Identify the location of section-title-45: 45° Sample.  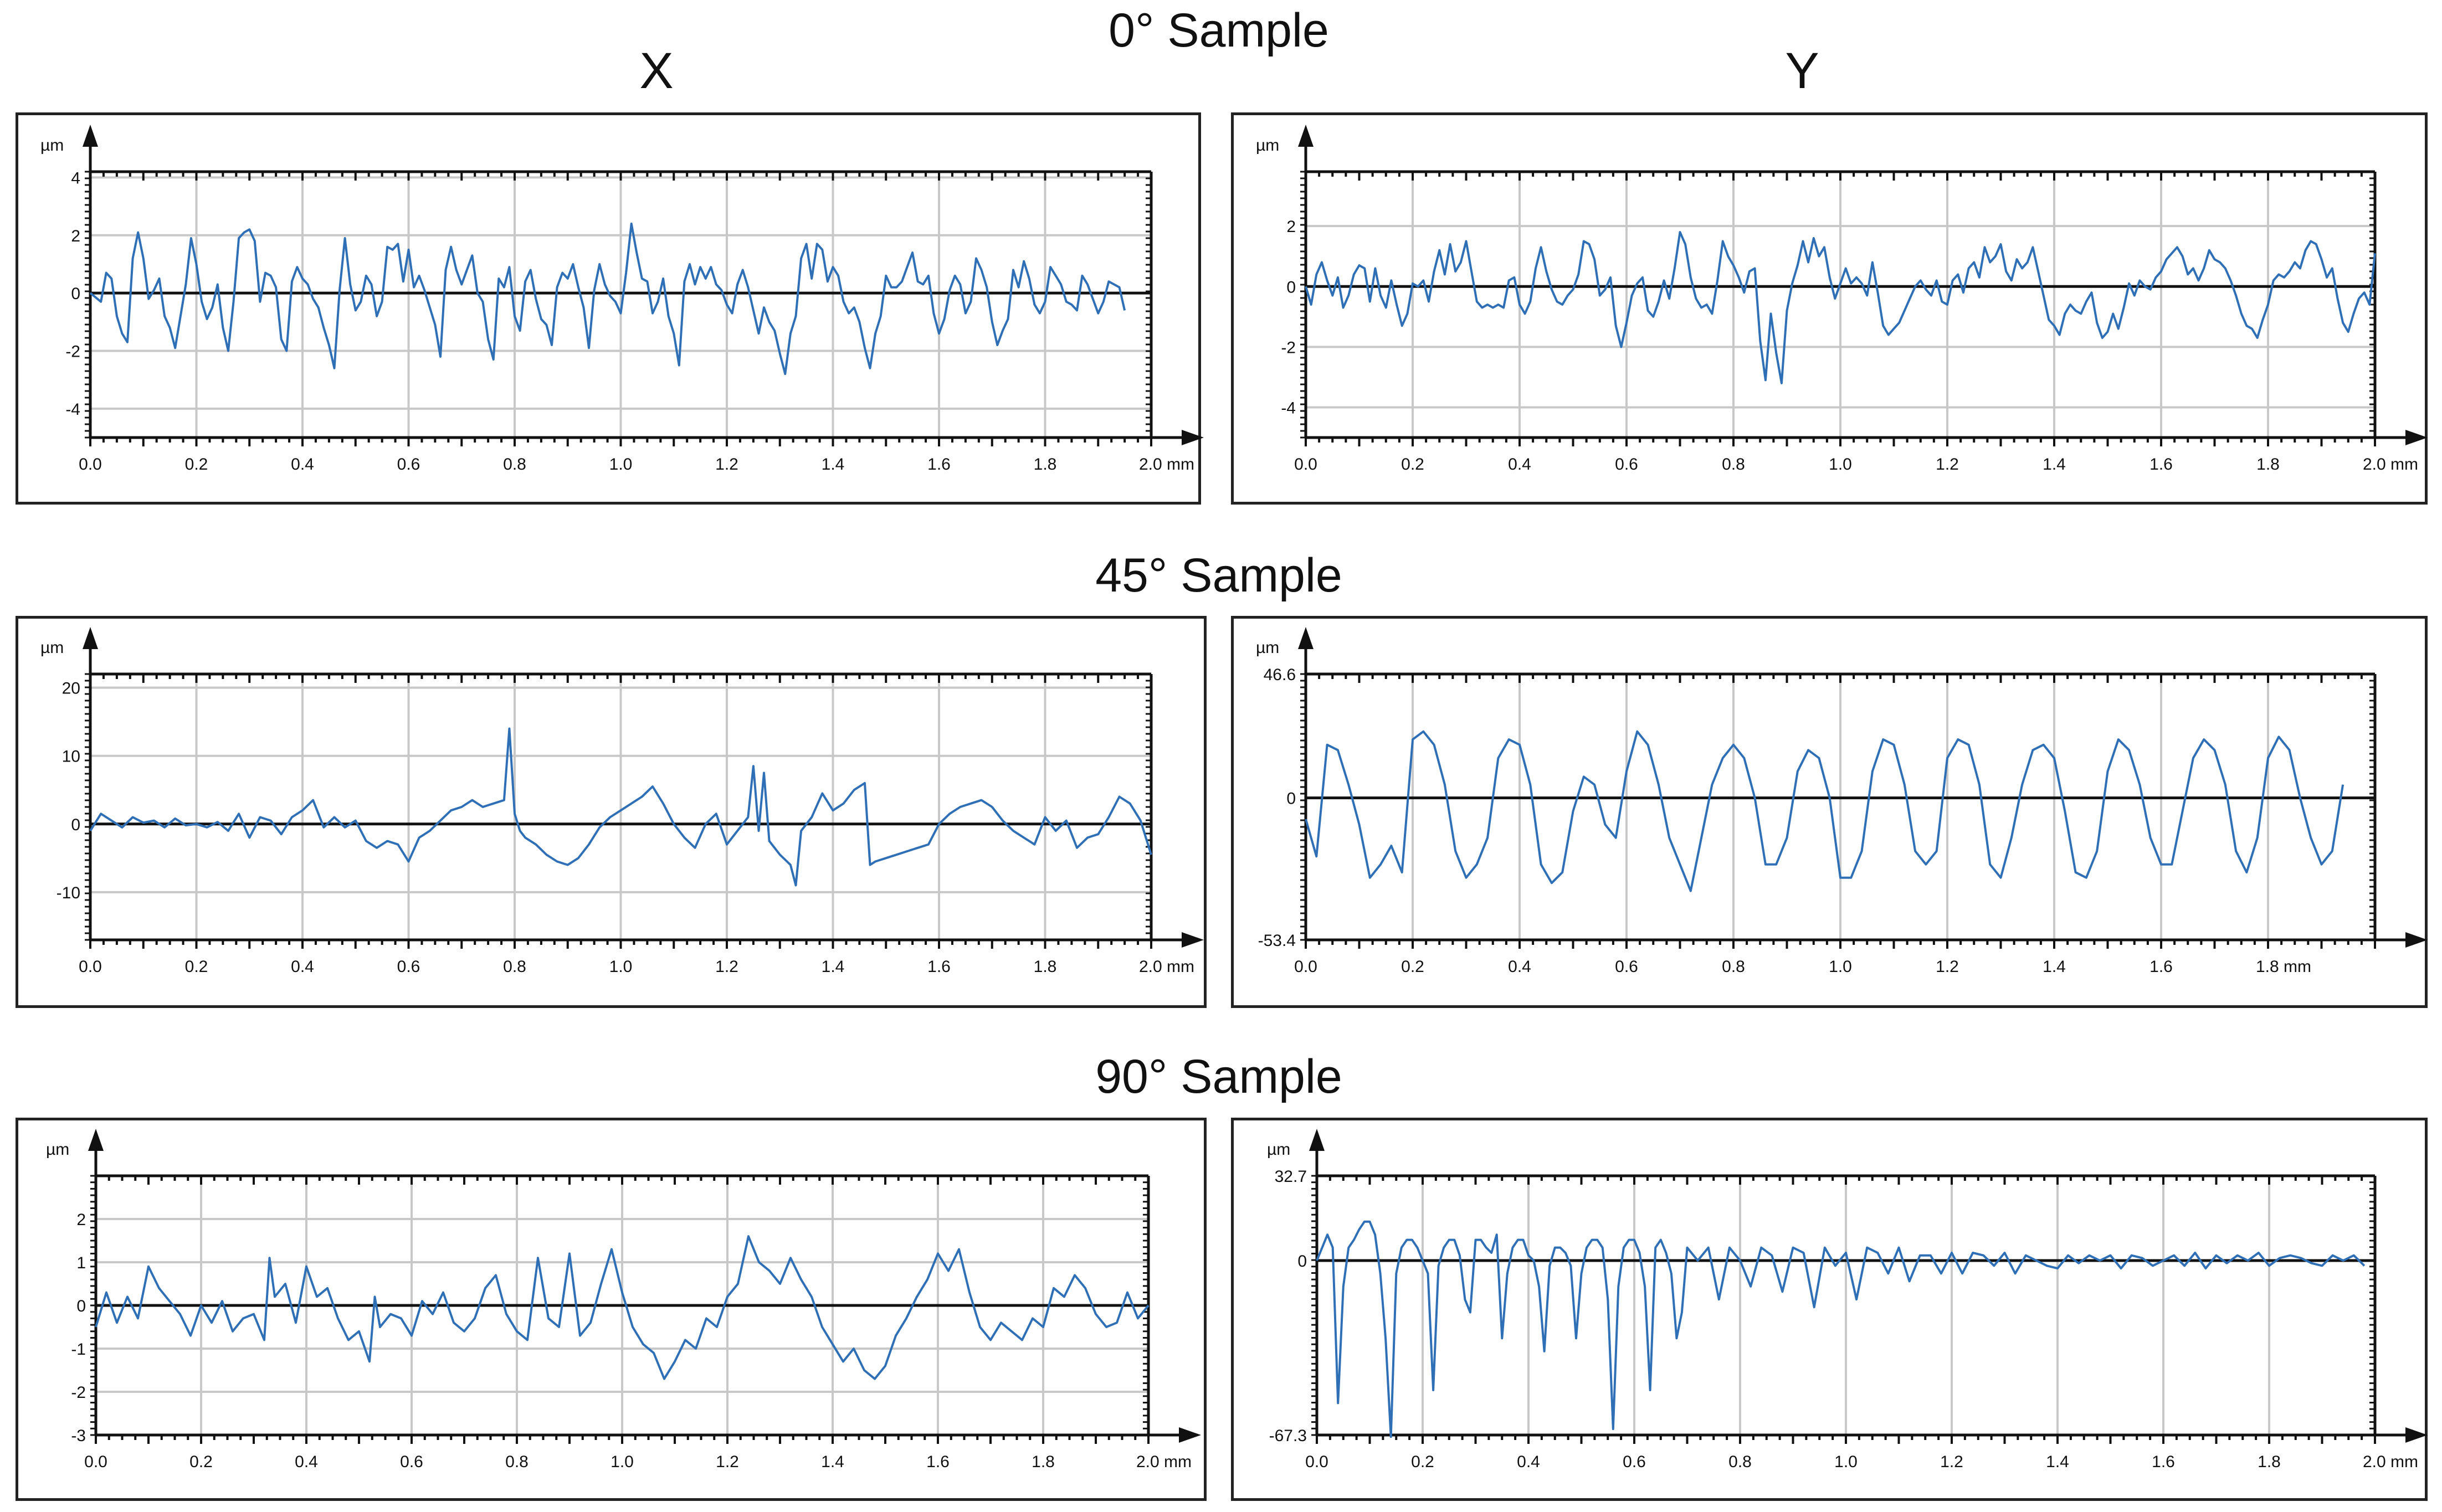
(1218, 575).